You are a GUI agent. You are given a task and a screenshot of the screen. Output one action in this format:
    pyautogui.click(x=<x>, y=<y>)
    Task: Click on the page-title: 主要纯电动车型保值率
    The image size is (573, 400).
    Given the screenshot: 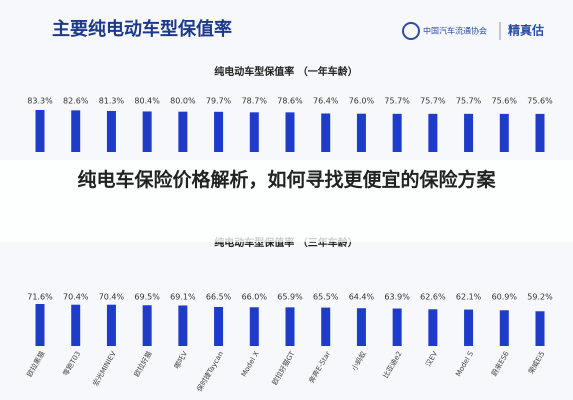 What is the action you would take?
    pyautogui.click(x=142, y=29)
    